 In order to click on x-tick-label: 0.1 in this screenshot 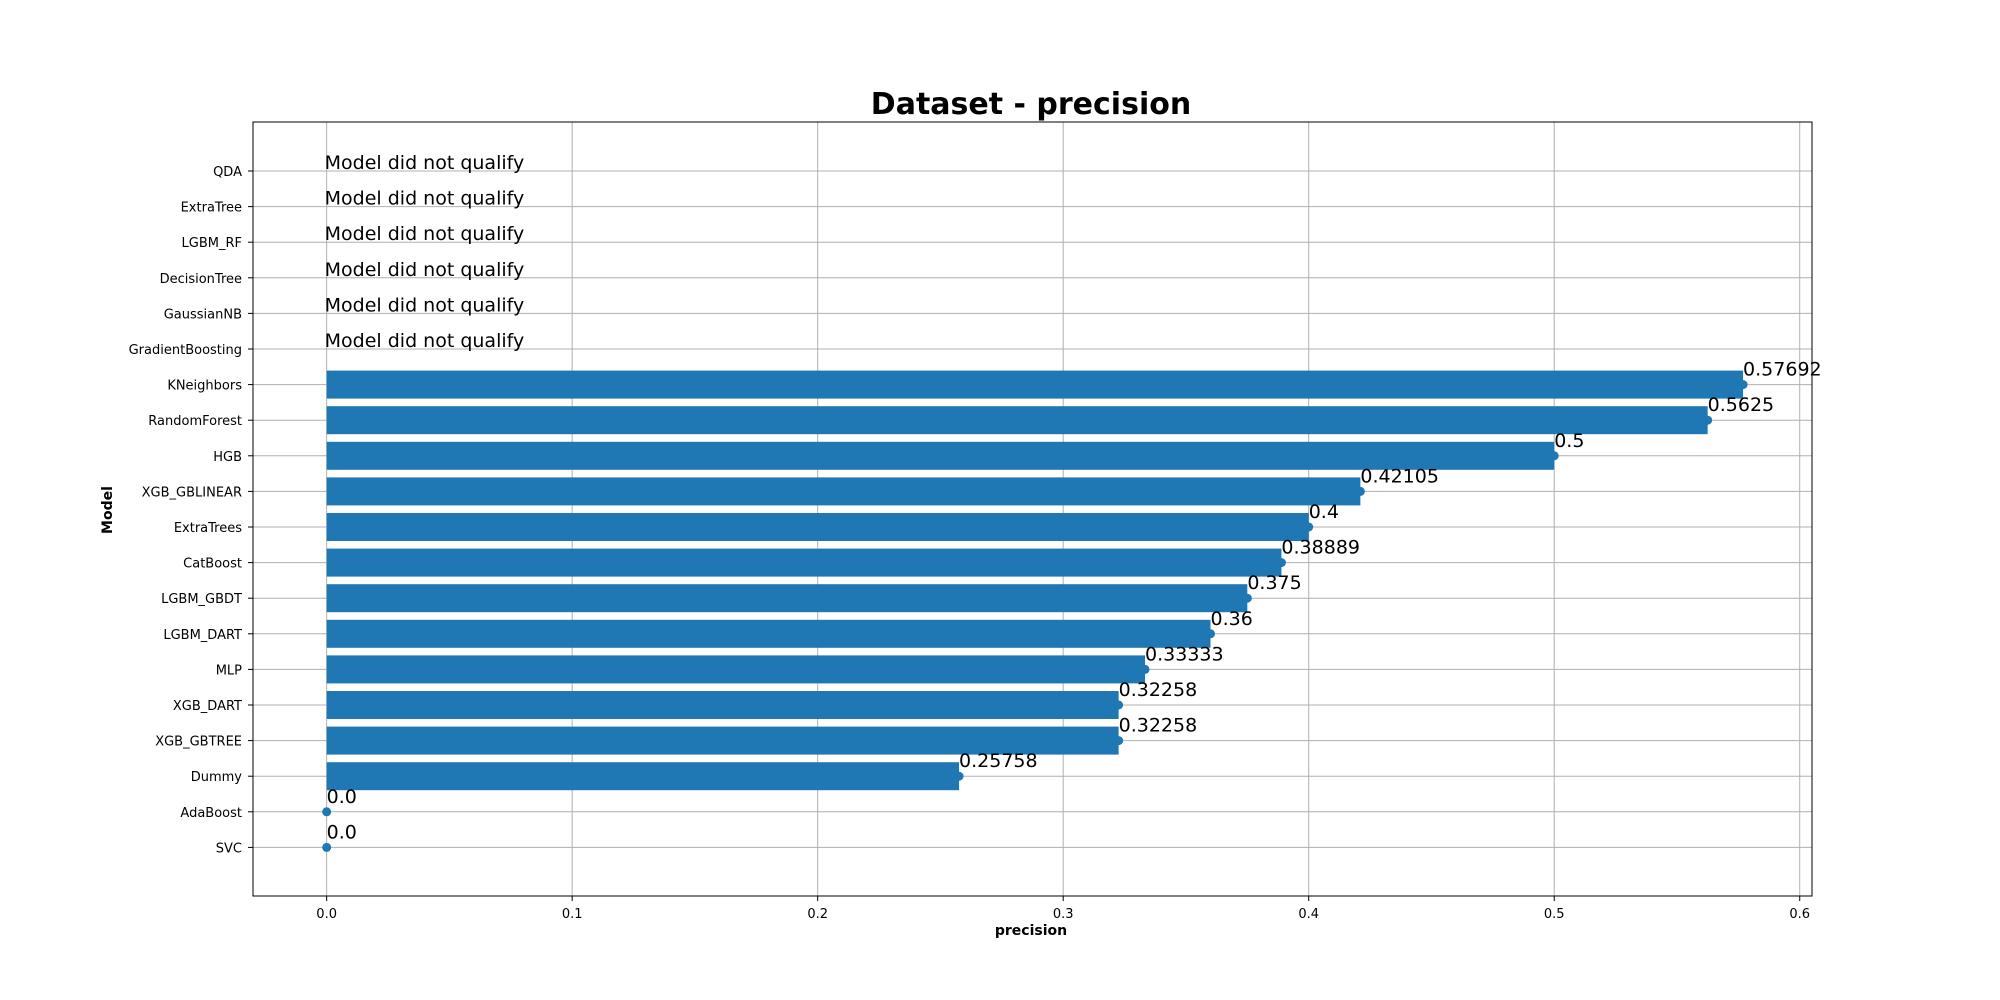, I will do `click(572, 914)`.